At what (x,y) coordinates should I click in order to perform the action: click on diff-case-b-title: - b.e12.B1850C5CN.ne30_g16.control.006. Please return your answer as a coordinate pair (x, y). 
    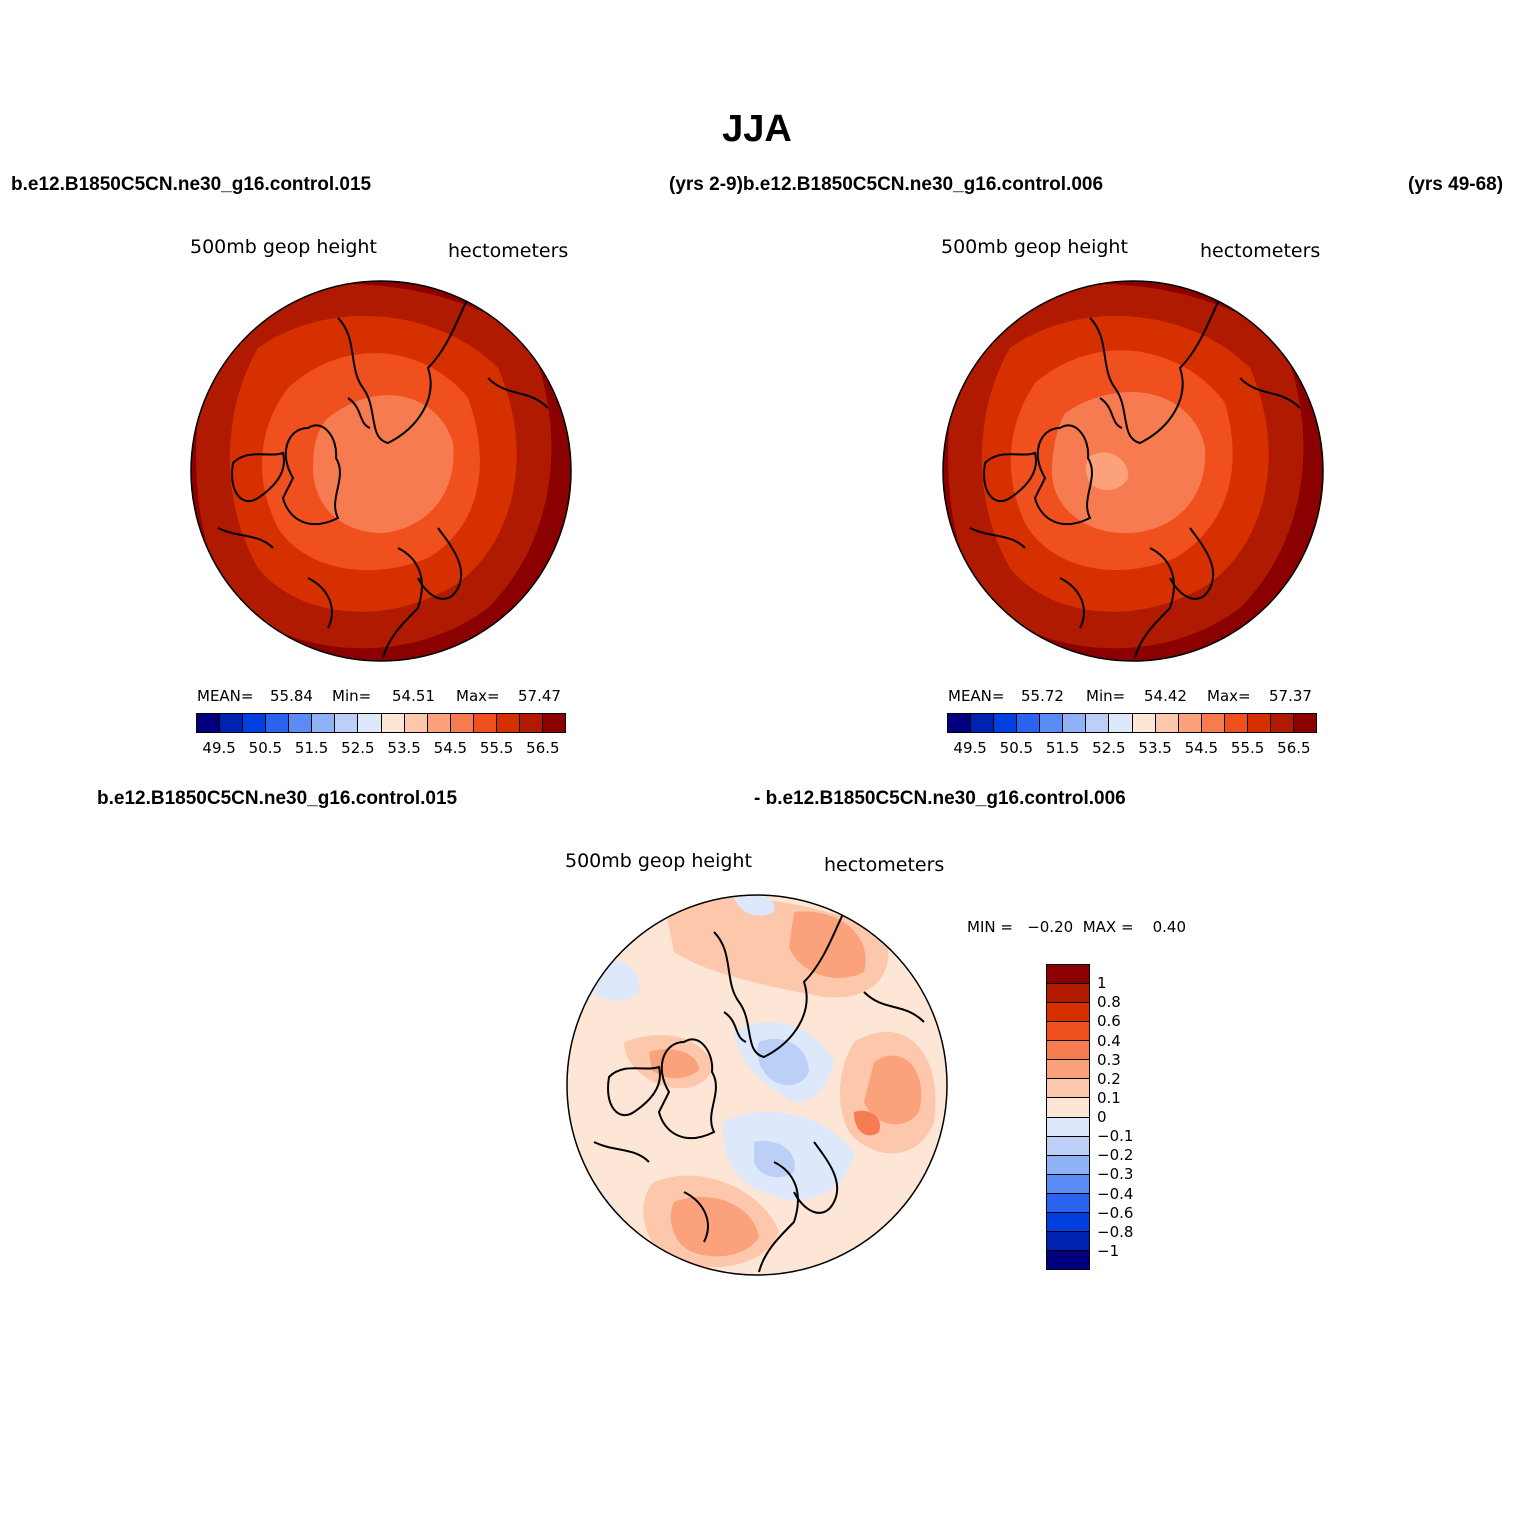
    Looking at the image, I should click on (940, 798).